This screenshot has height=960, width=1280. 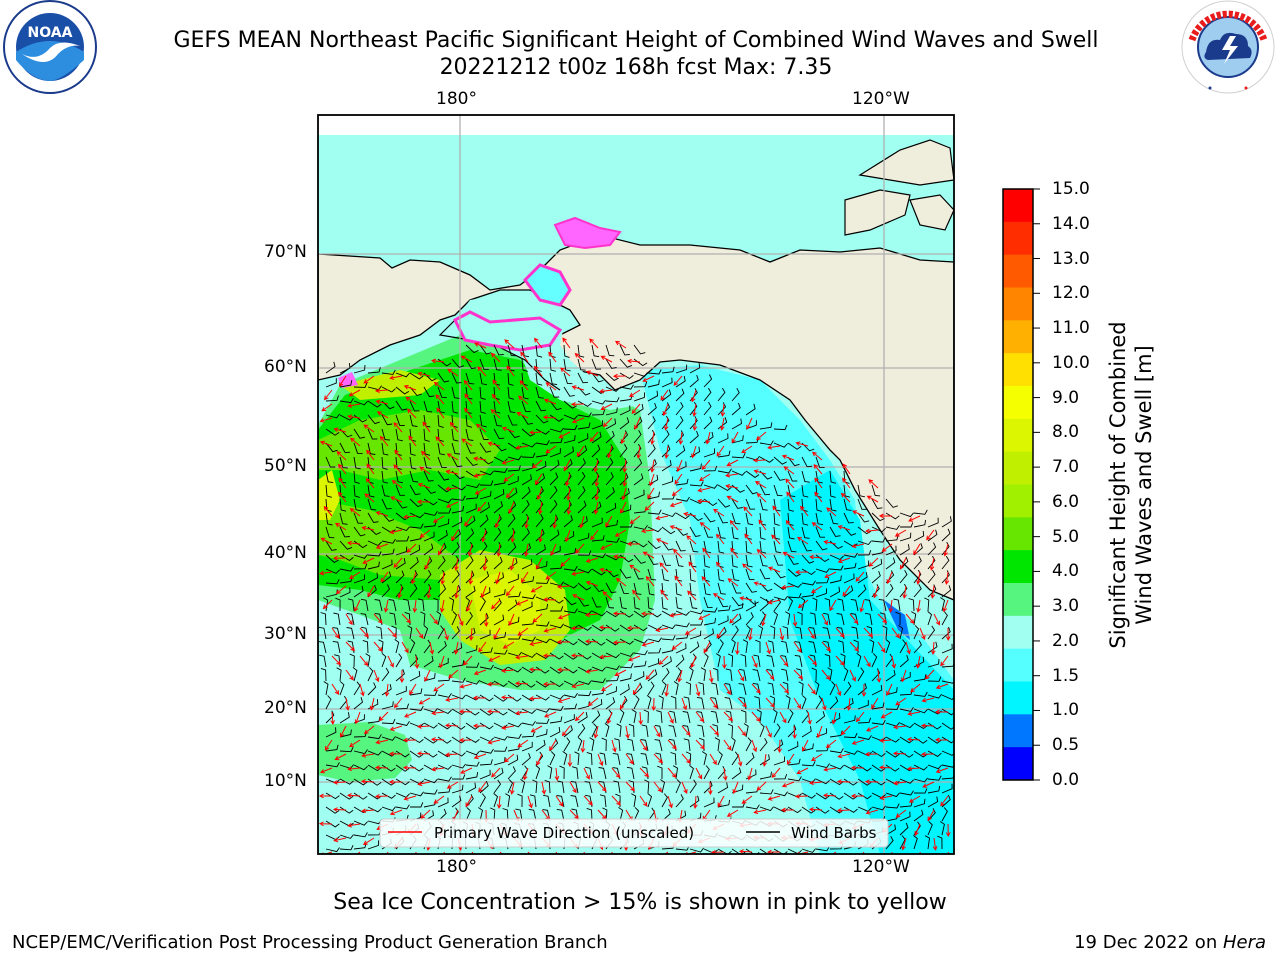 I want to click on footer-right: 19 Dec 2022 on Hera, so click(x=1170, y=942).